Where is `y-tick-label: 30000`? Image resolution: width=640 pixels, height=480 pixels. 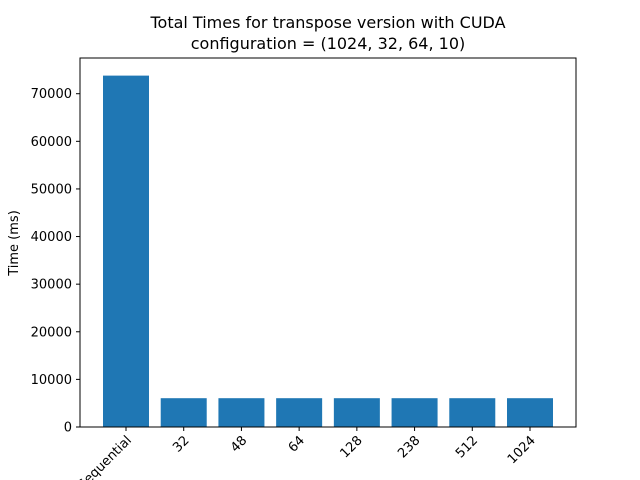
y-tick-label: 30000 is located at coordinates (51, 285).